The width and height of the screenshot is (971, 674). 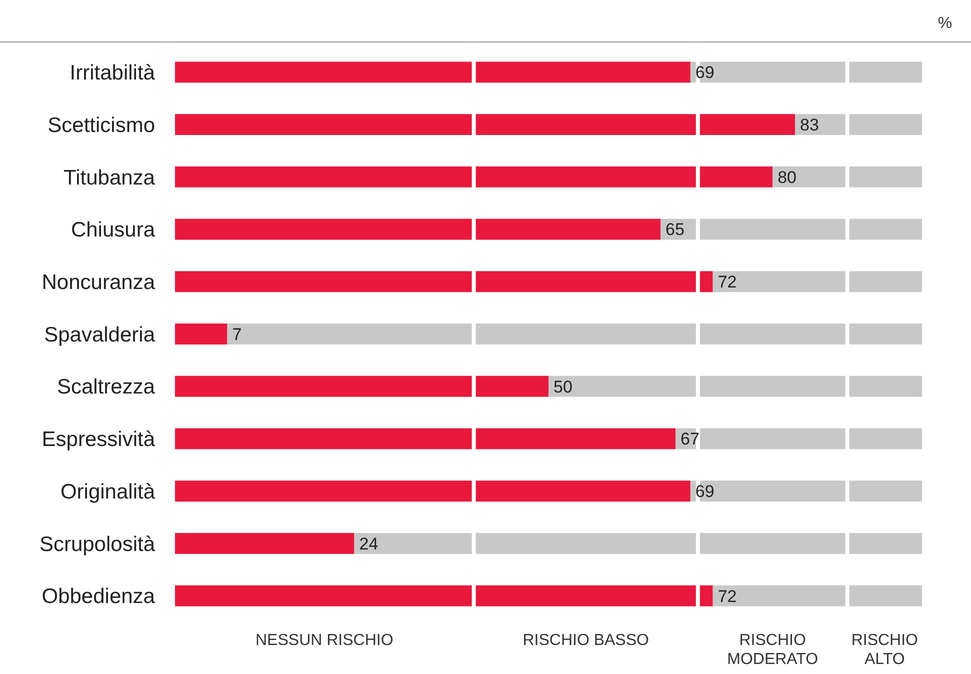 I want to click on y-tick-label: Scetticismo, so click(x=101, y=125).